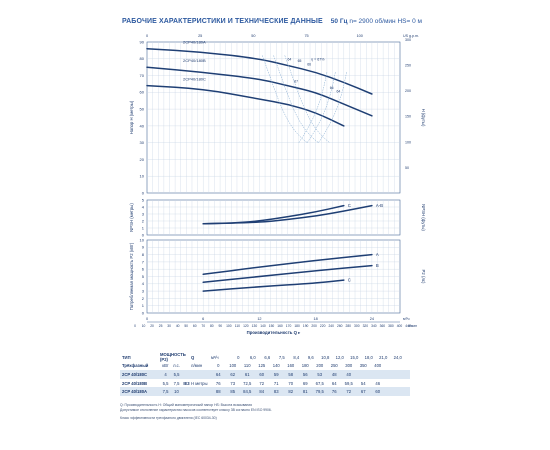 The image size is (550, 450). I want to click on q-m3h-cell: 7,5, so click(281, 357).